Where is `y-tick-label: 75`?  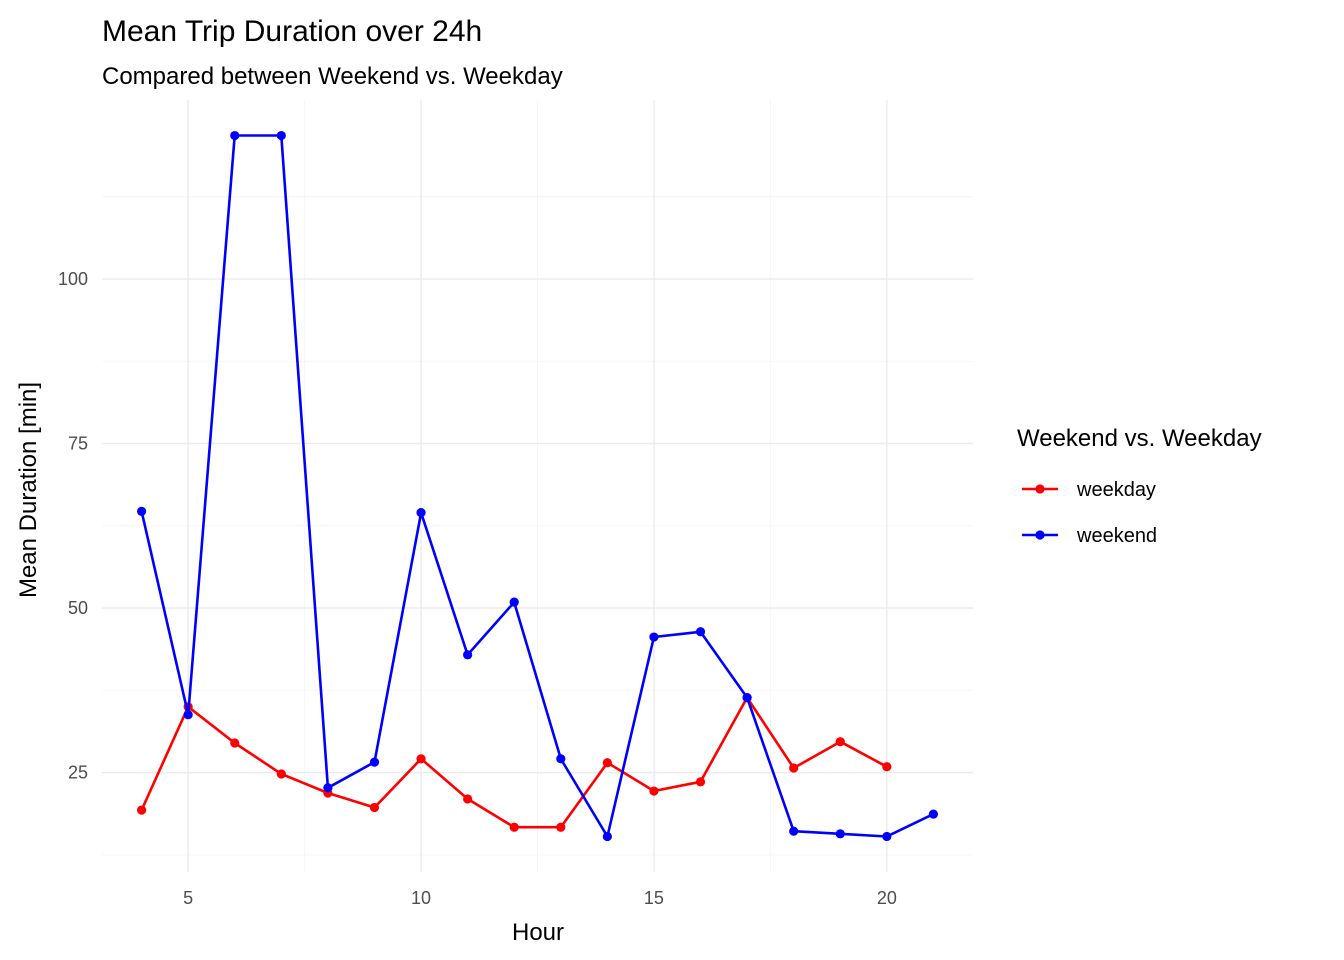
y-tick-label: 75 is located at coordinates (78, 444).